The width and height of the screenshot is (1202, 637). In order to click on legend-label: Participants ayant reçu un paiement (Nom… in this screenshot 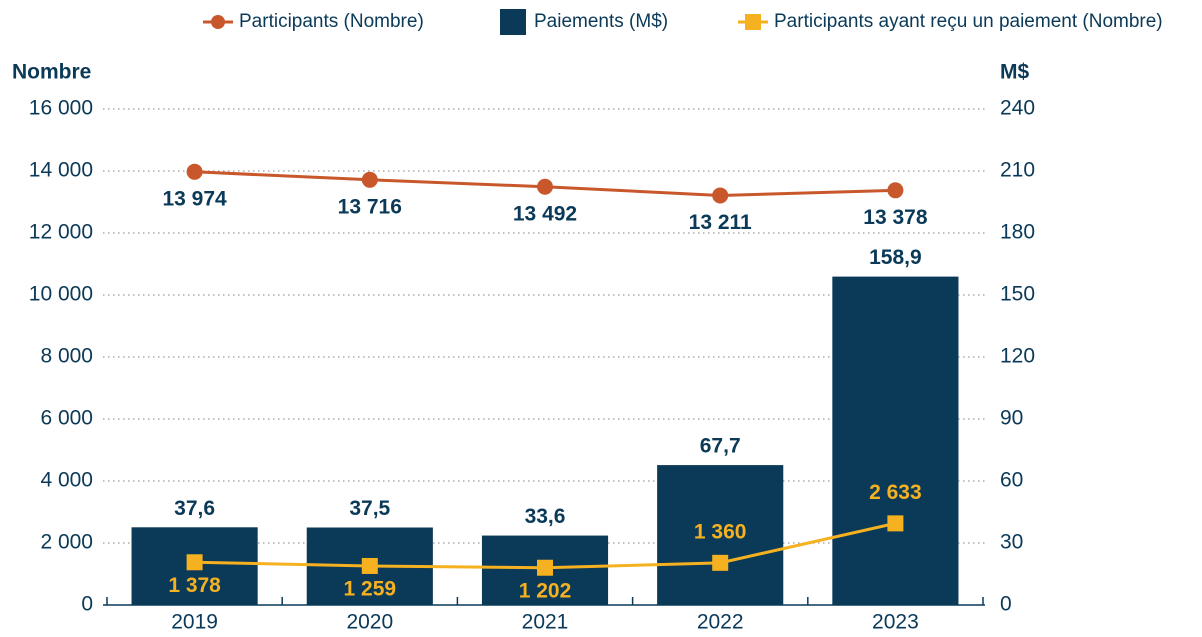, I will do `click(968, 21)`.